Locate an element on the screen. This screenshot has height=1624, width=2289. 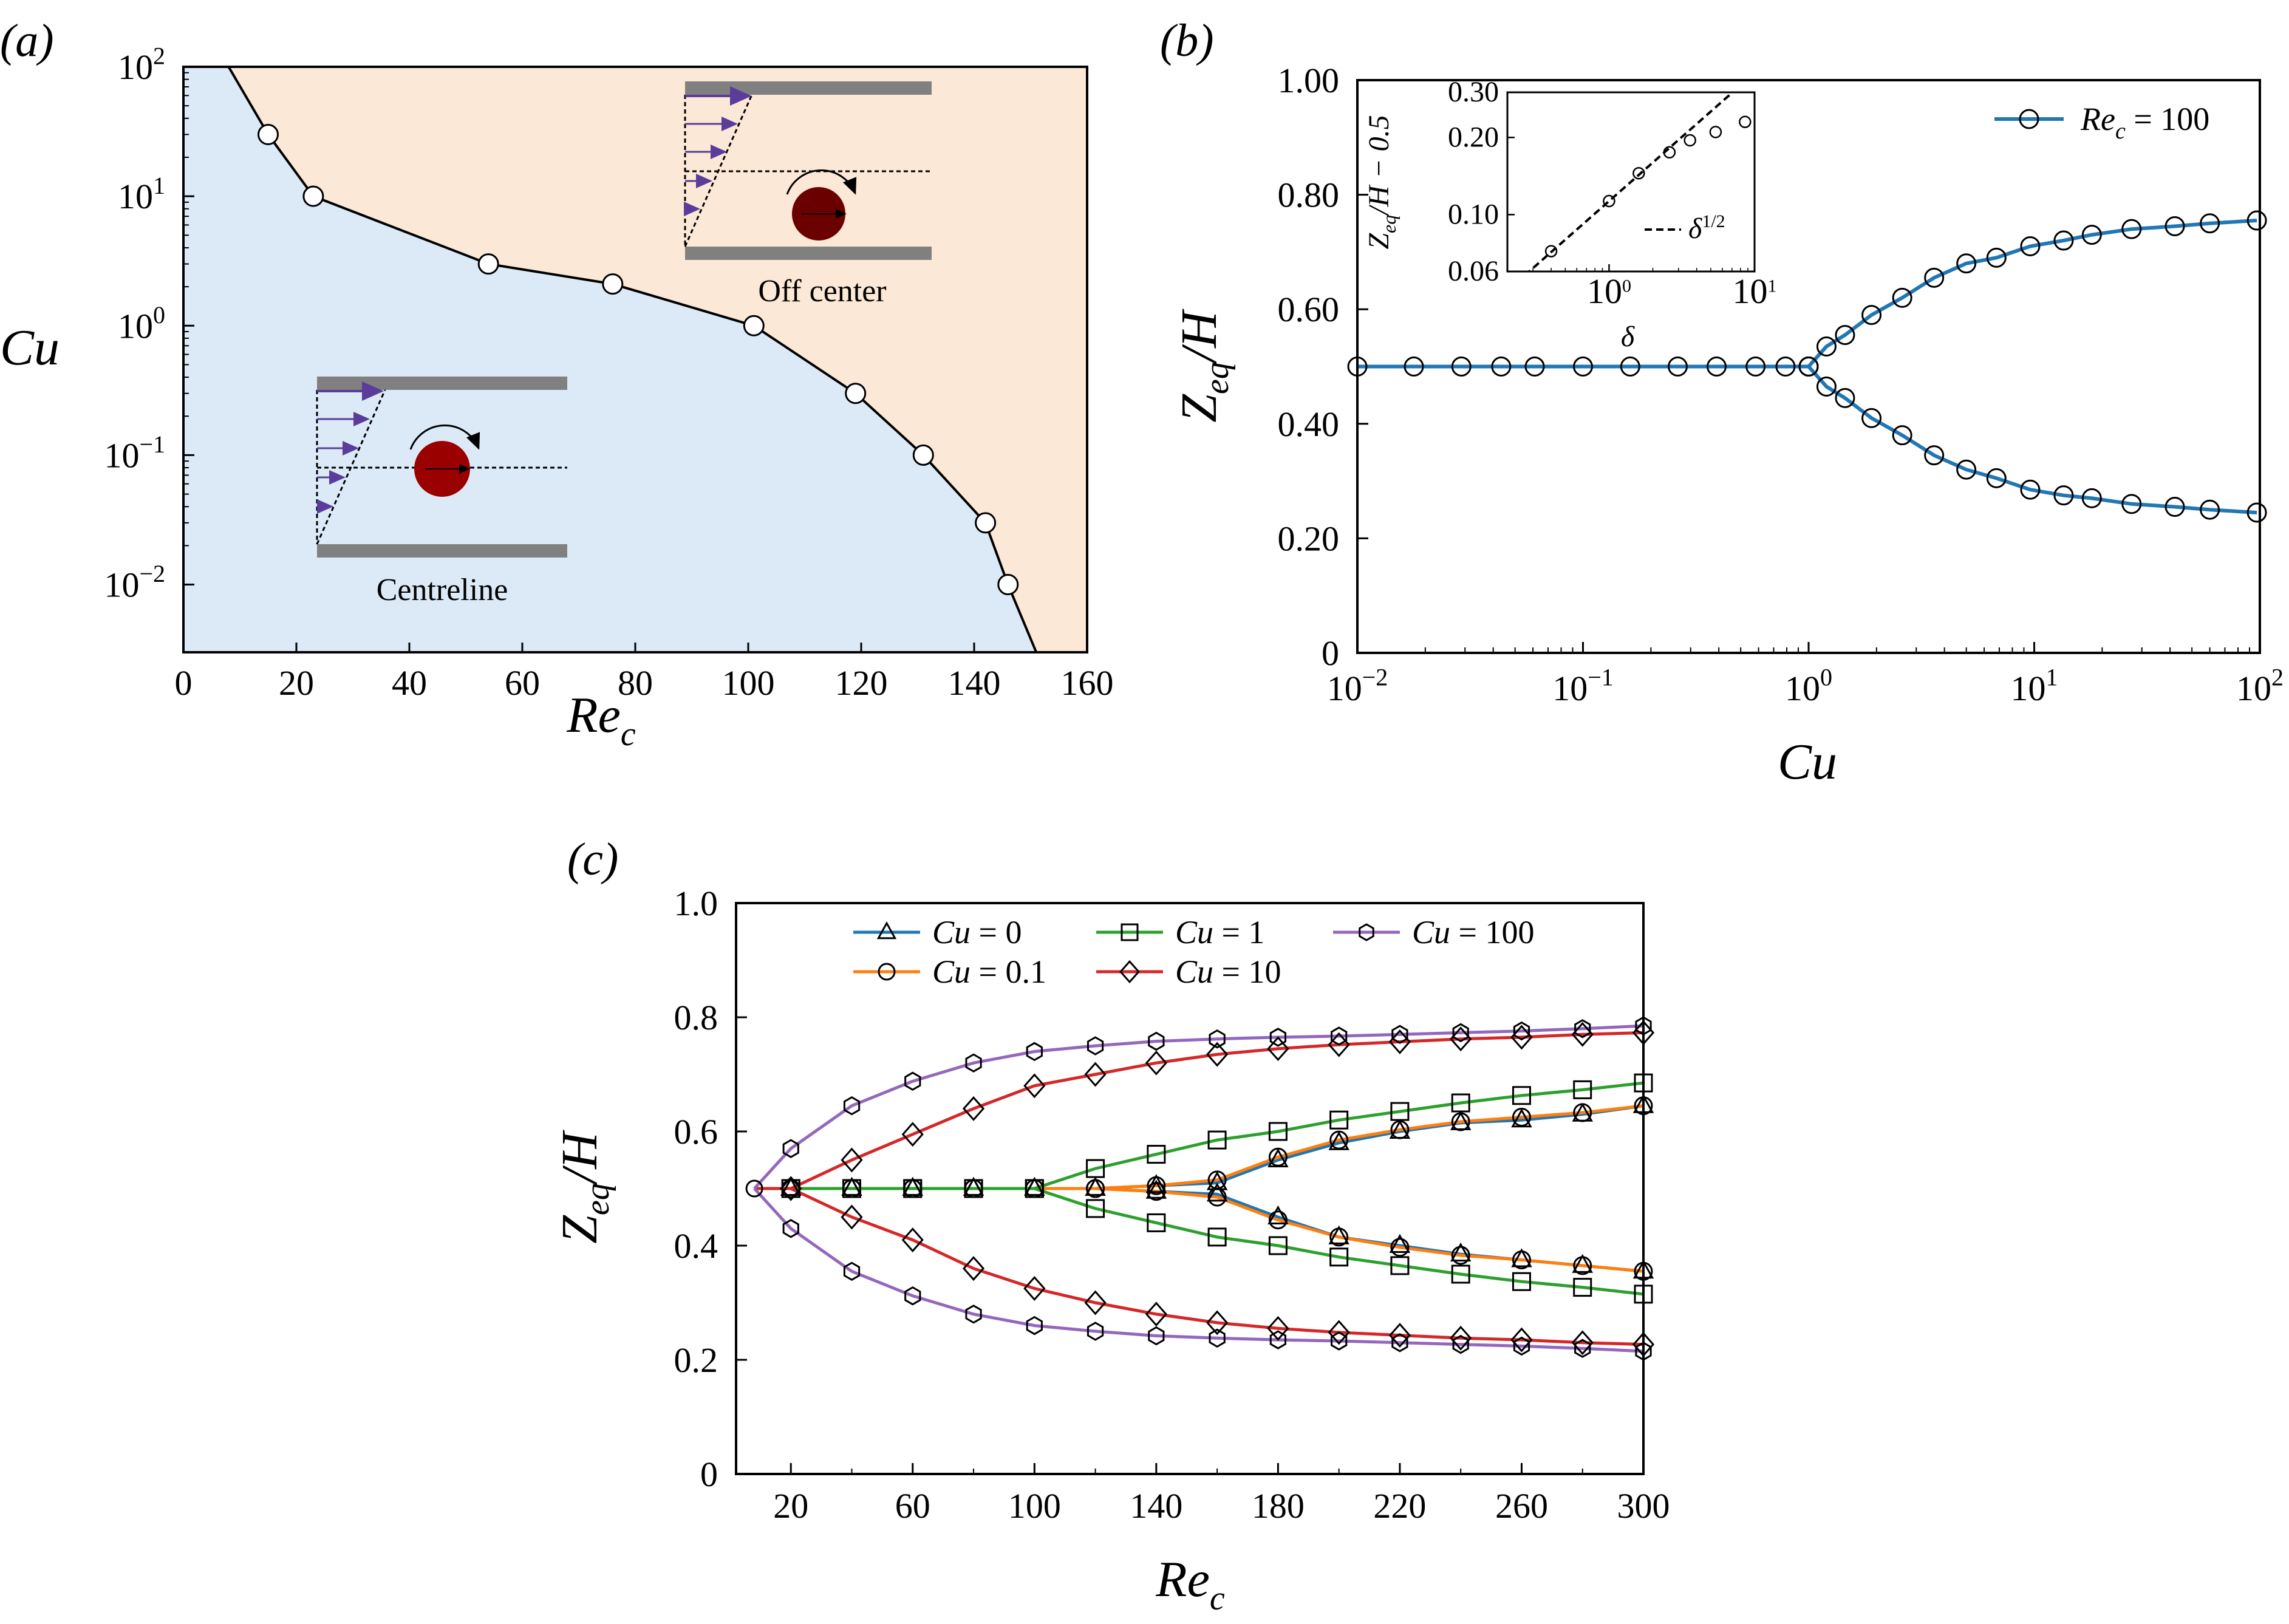
sketch-offcenter: Off center is located at coordinates (808, 195).